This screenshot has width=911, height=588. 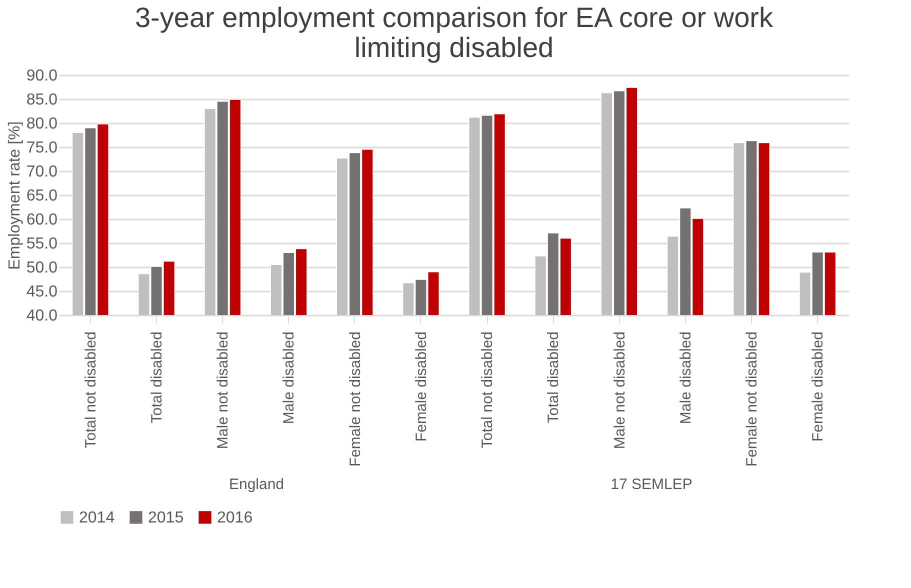 What do you see at coordinates (42, 244) in the screenshot?
I see `y-tick-label: 55.0` at bounding box center [42, 244].